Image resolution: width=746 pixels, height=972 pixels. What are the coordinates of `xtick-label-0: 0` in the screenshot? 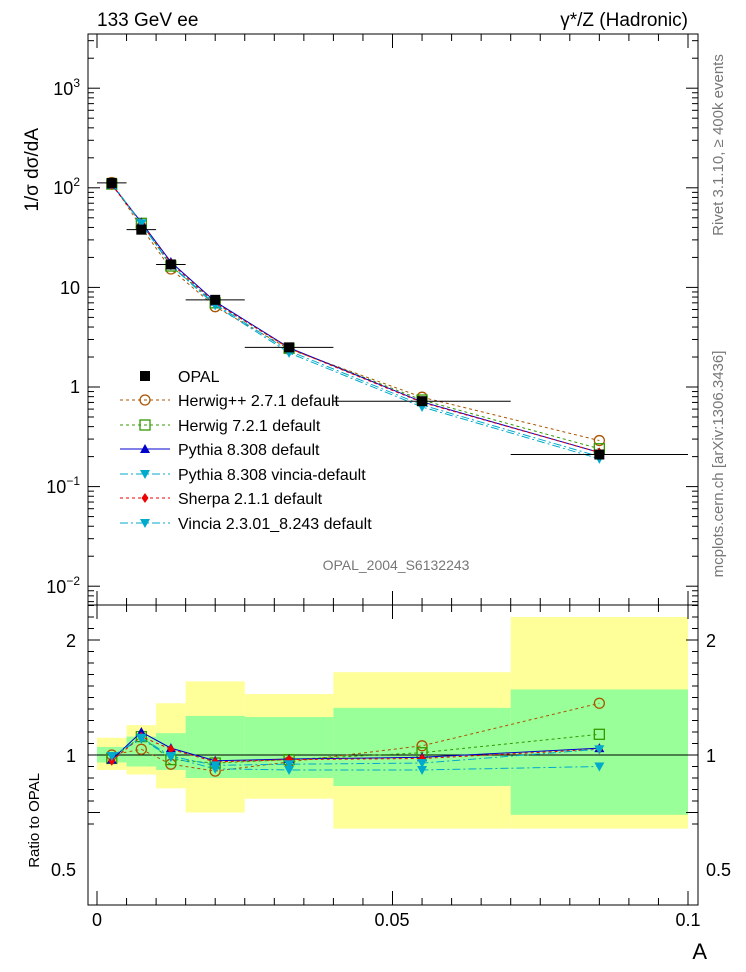 It's located at (97, 920).